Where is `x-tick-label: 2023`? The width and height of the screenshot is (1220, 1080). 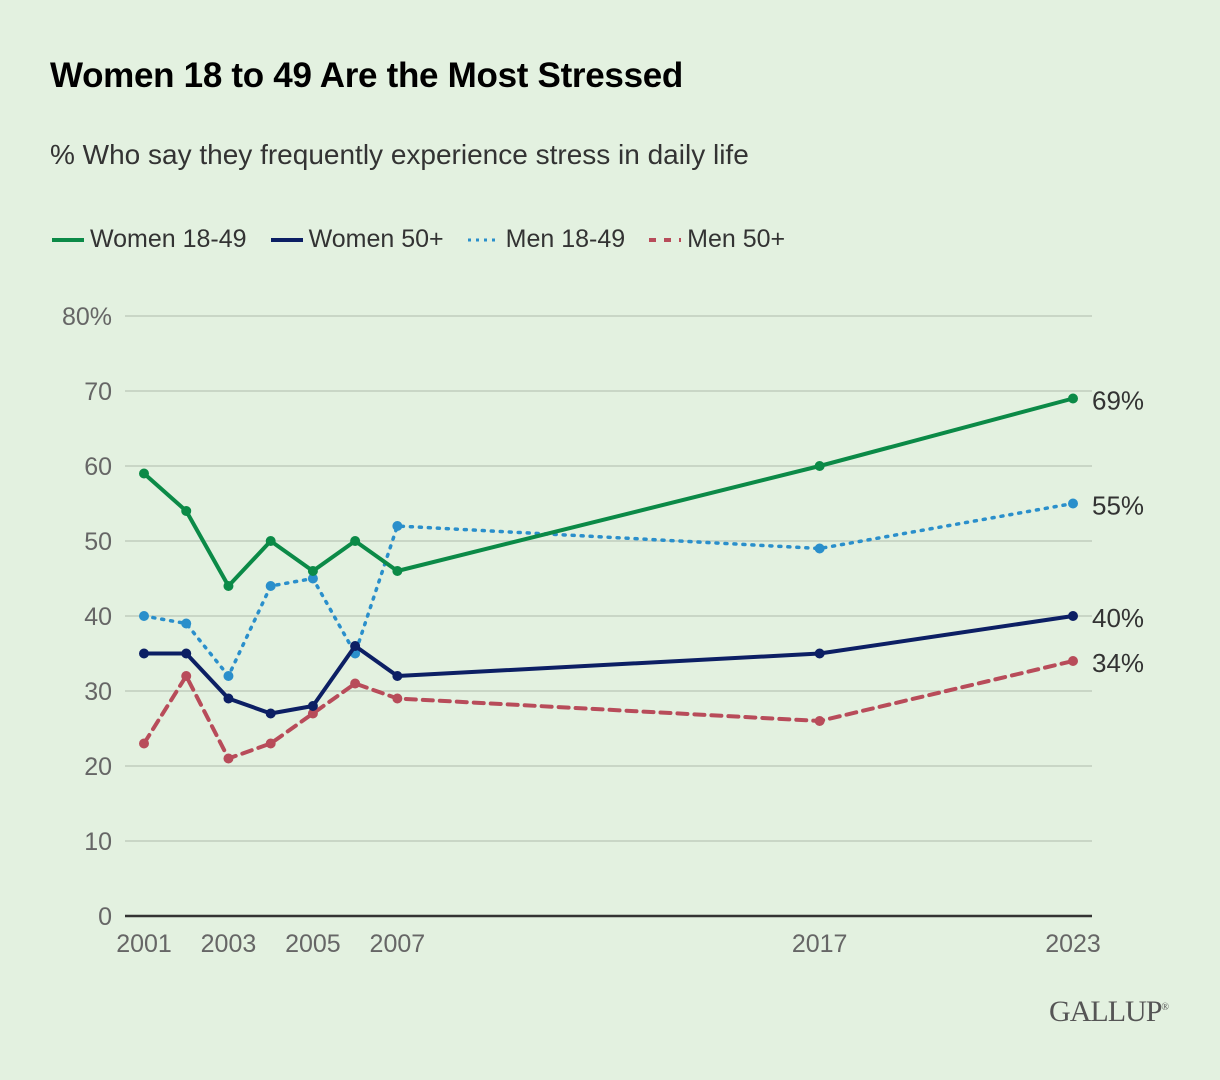 x-tick-label: 2023 is located at coordinates (1073, 944).